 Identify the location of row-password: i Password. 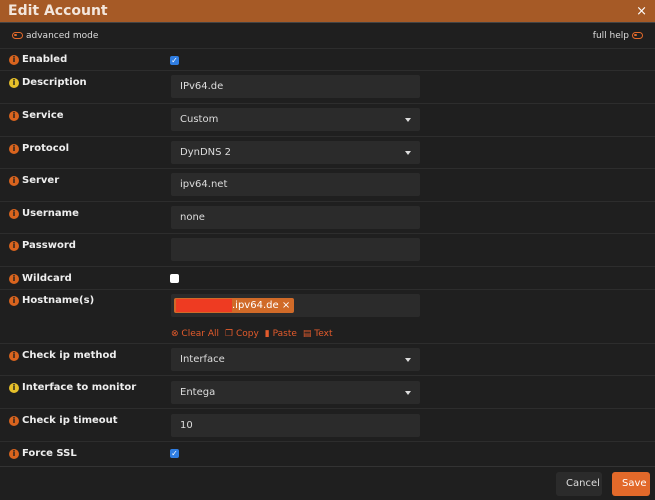
(327, 250).